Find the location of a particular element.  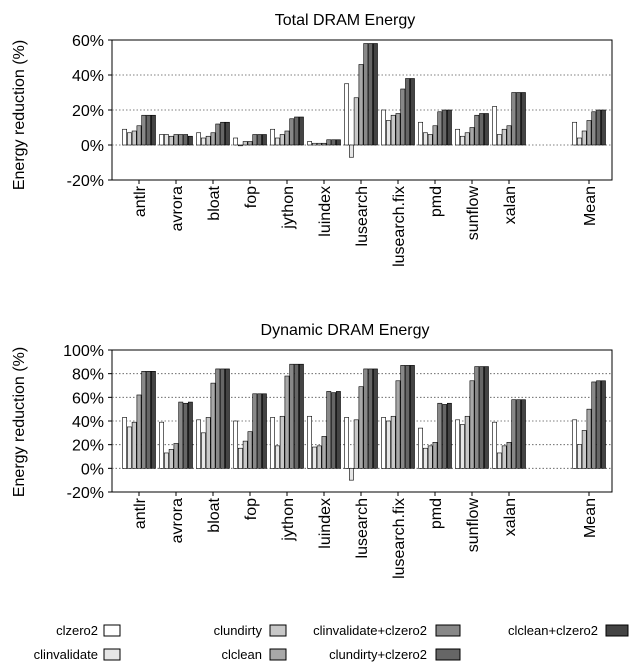

chart-title: Total DRAM Energy is located at coordinates (345, 20).